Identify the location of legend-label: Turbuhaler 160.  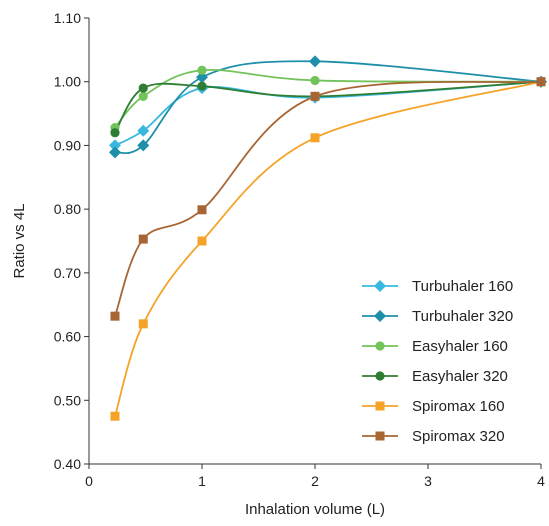
(462, 286).